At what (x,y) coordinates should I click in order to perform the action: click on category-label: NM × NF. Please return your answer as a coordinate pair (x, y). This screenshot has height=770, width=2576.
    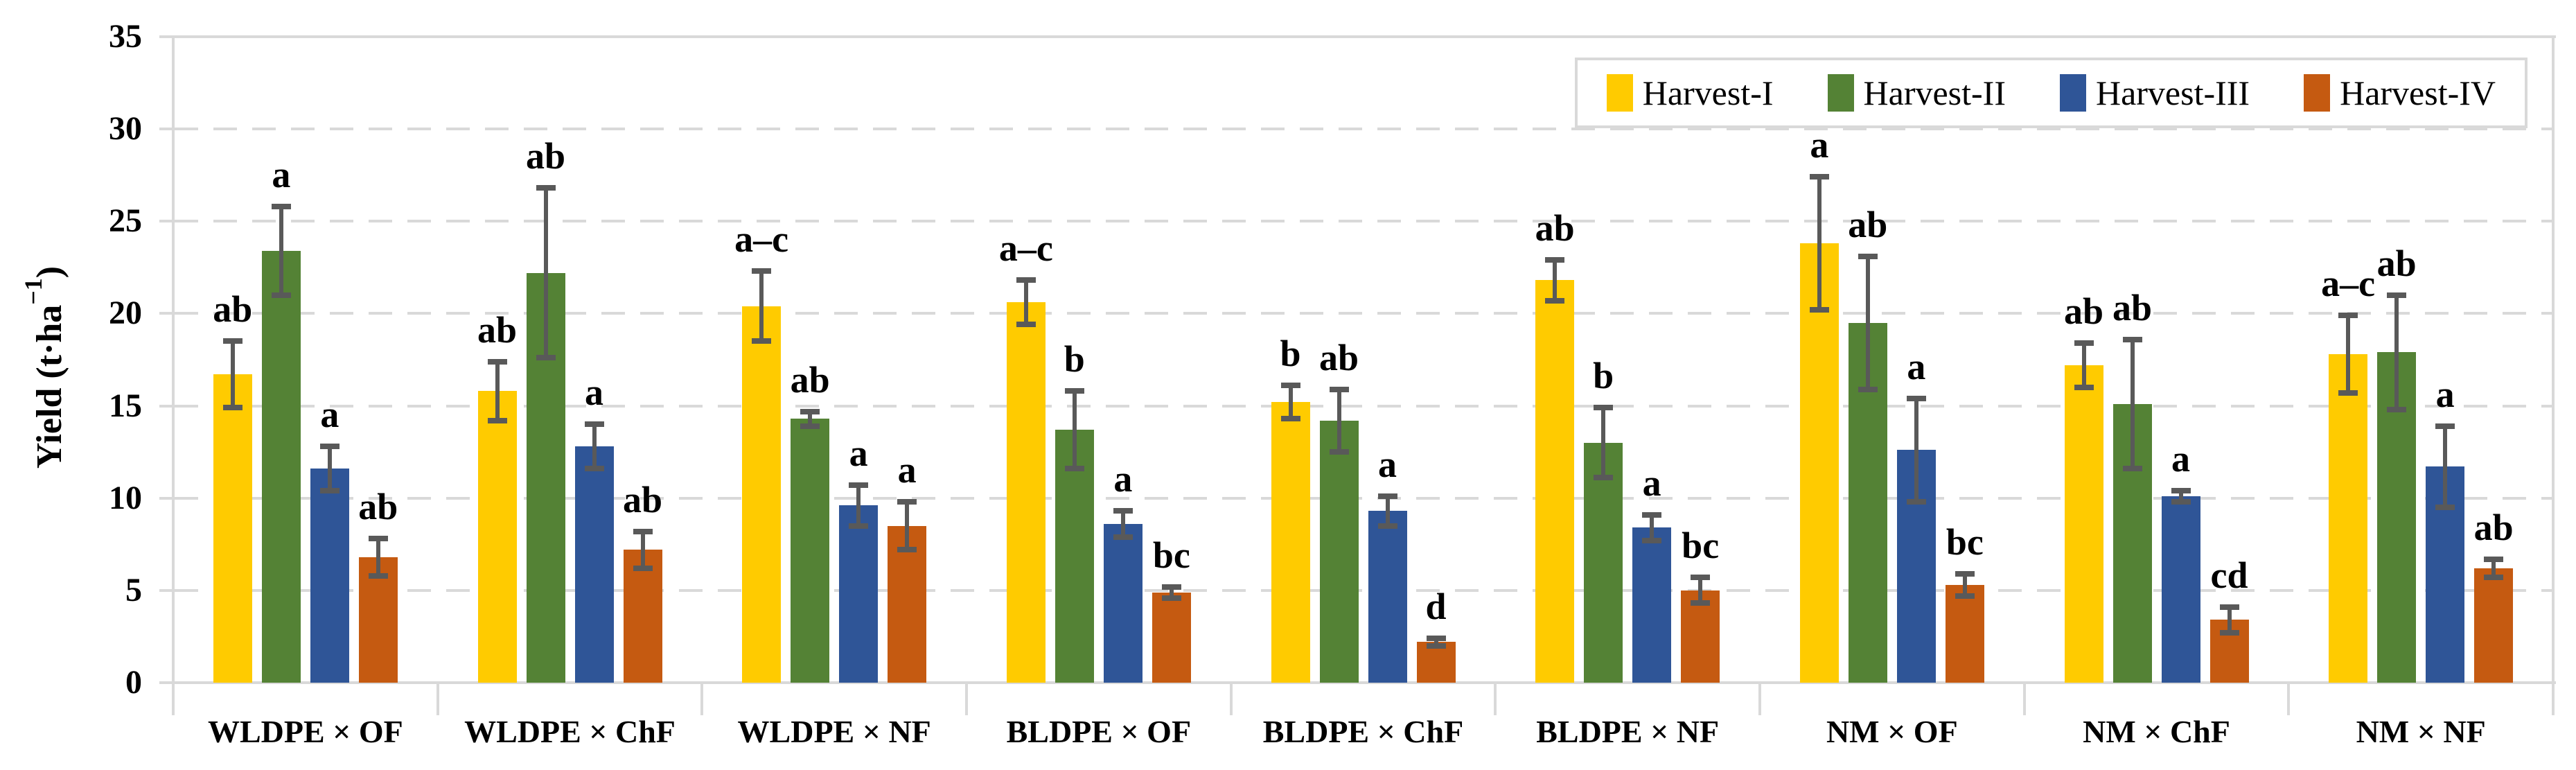
    Looking at the image, I should click on (2421, 731).